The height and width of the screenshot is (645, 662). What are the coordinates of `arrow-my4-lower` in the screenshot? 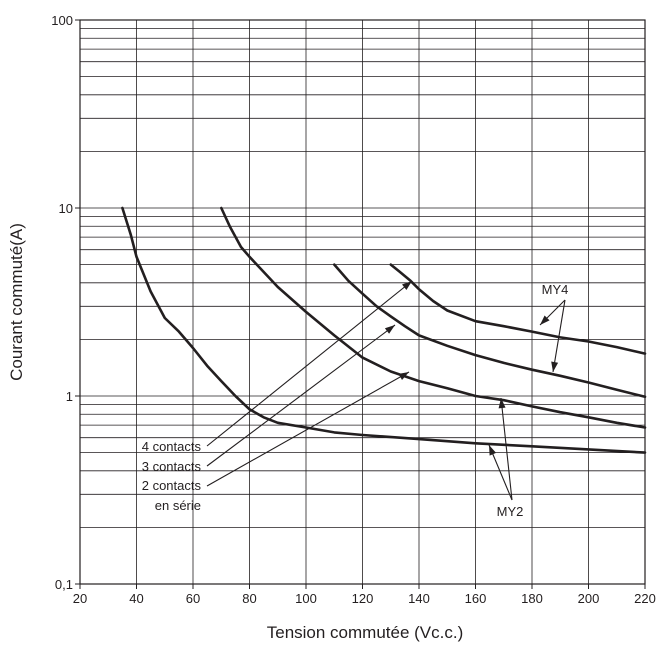 It's located at (558, 336).